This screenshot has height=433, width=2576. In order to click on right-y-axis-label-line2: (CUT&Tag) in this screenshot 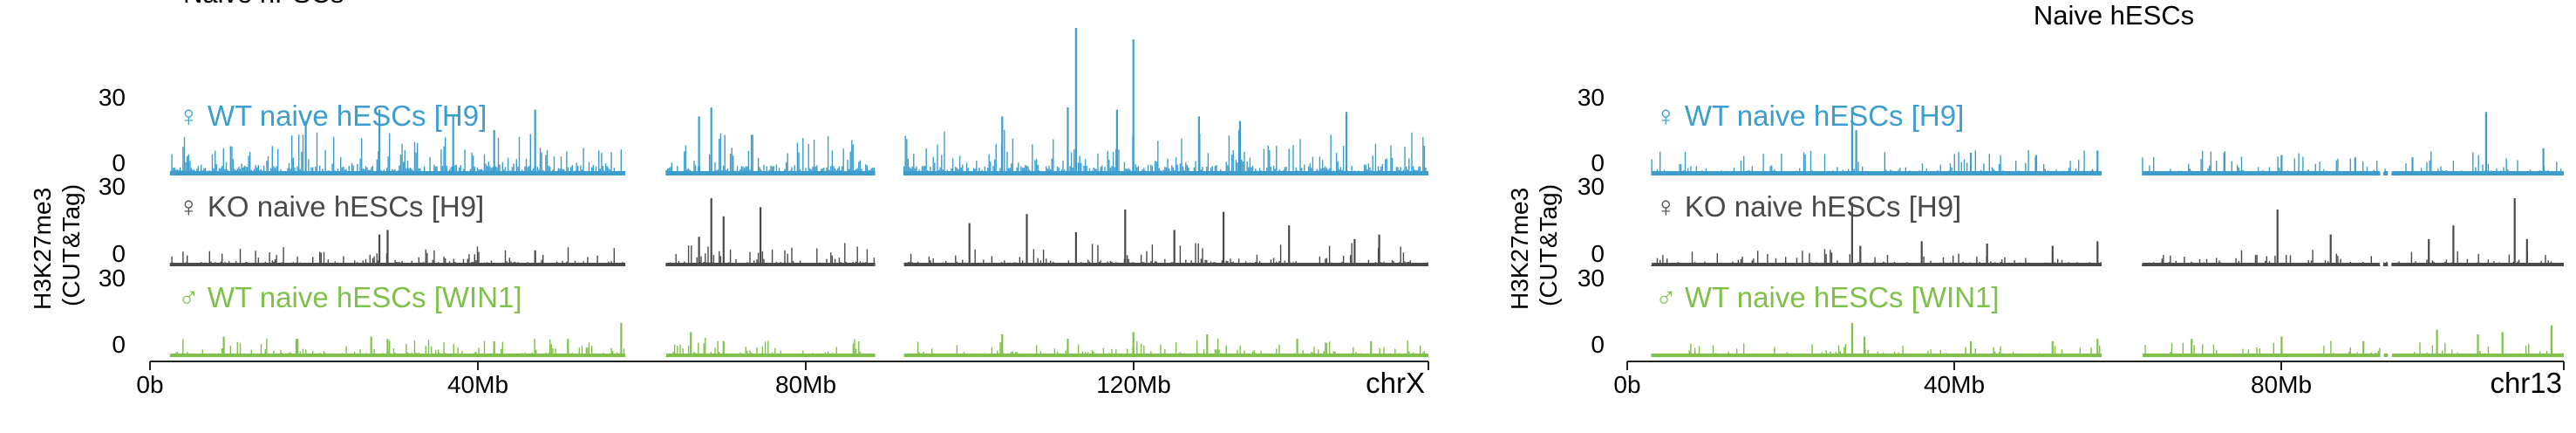, I will do `click(1549, 245)`.